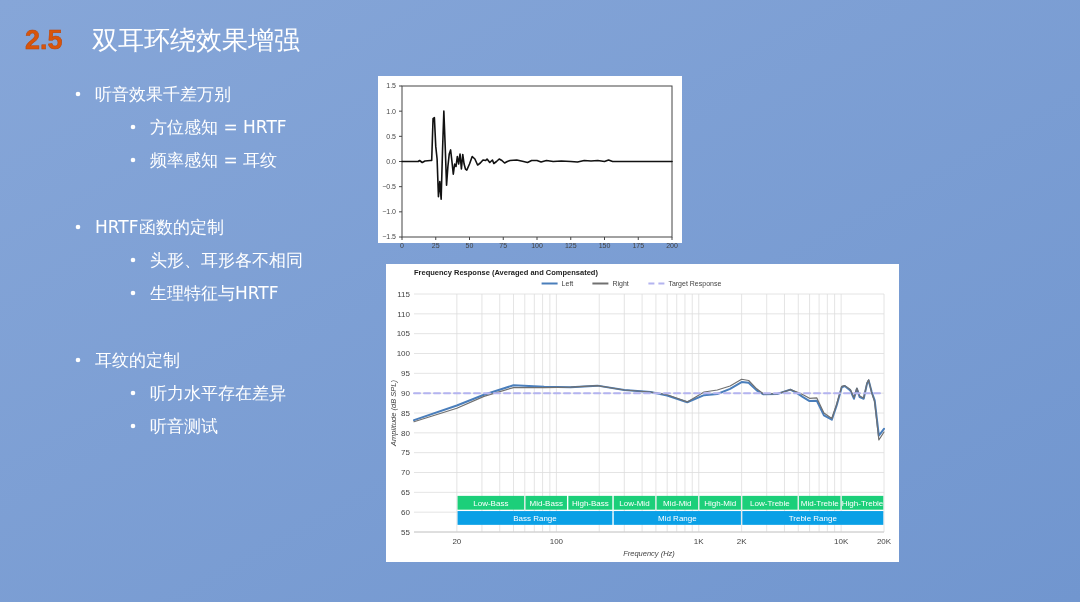 The image size is (1080, 602). What do you see at coordinates (404, 294) in the screenshot?
I see `y-tick-label: 115` at bounding box center [404, 294].